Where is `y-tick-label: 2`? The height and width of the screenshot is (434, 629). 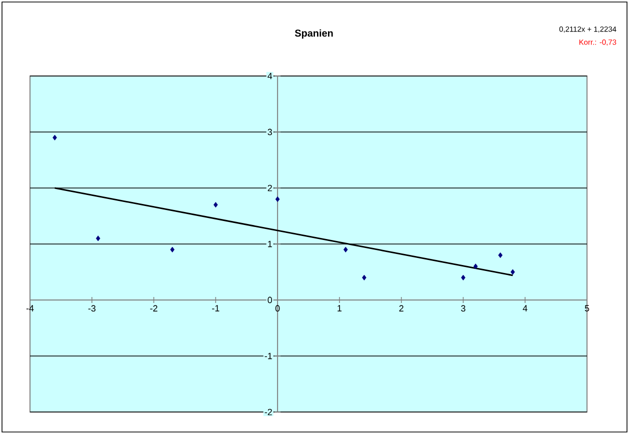 y-tick-label: 2 is located at coordinates (270, 188).